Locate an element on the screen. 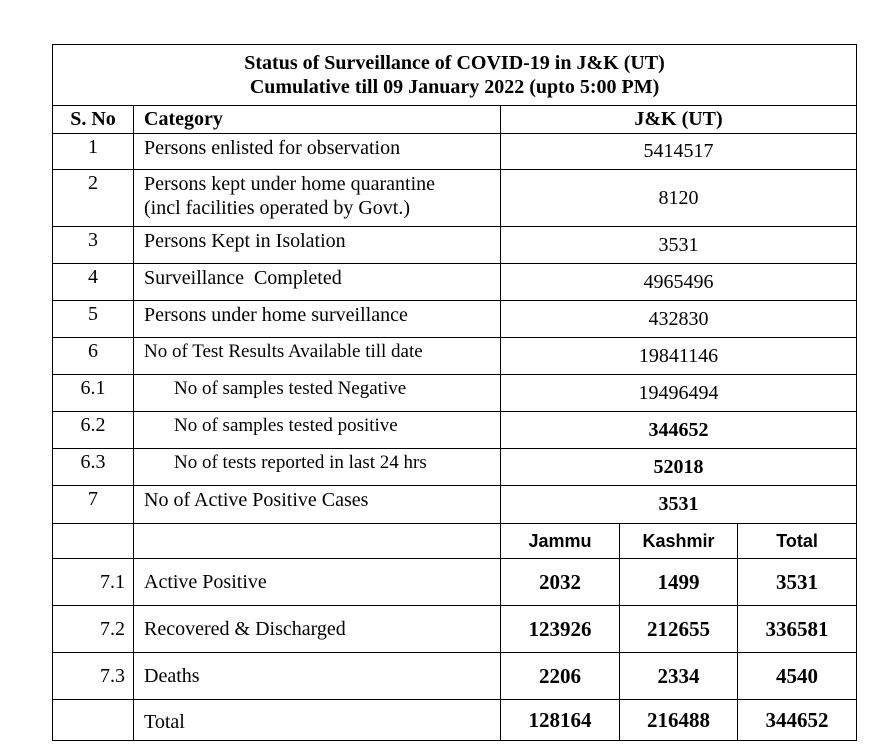 Image resolution: width=896 pixels, height=748 pixels. row-category: Deaths is located at coordinates (317, 676).